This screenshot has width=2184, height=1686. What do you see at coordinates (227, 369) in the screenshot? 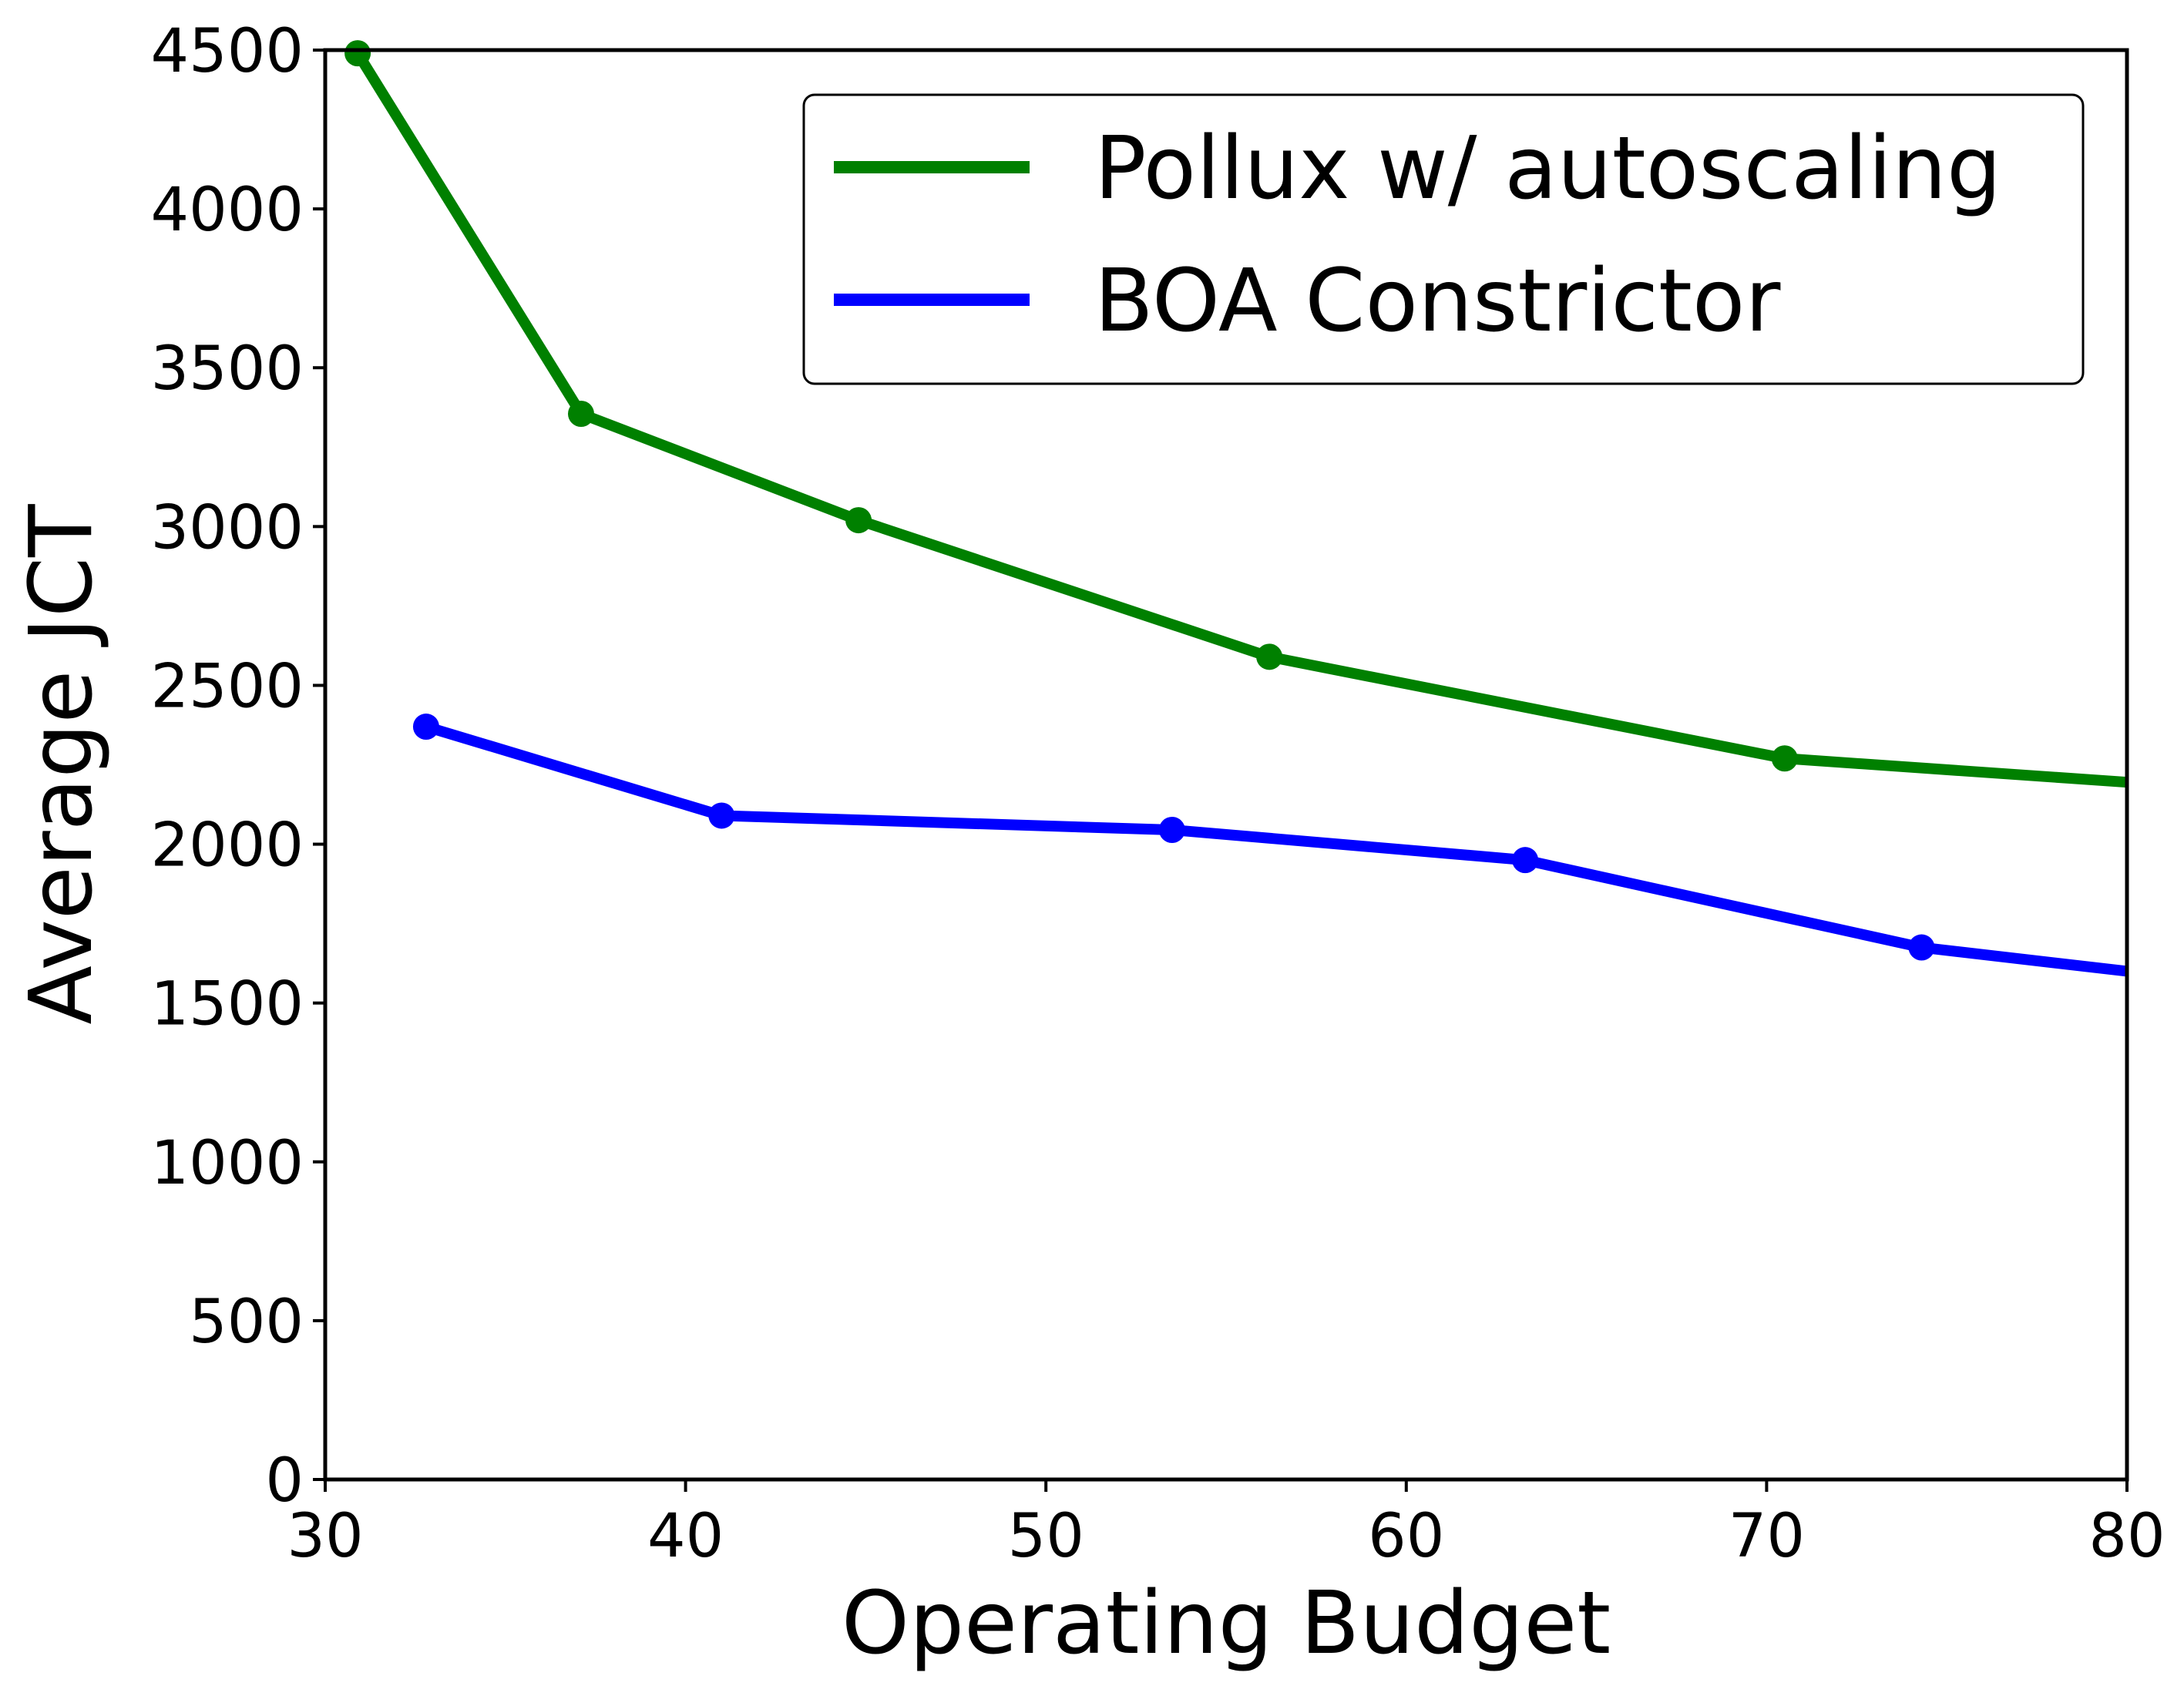
I see `y-tick-label: 3500` at bounding box center [227, 369].